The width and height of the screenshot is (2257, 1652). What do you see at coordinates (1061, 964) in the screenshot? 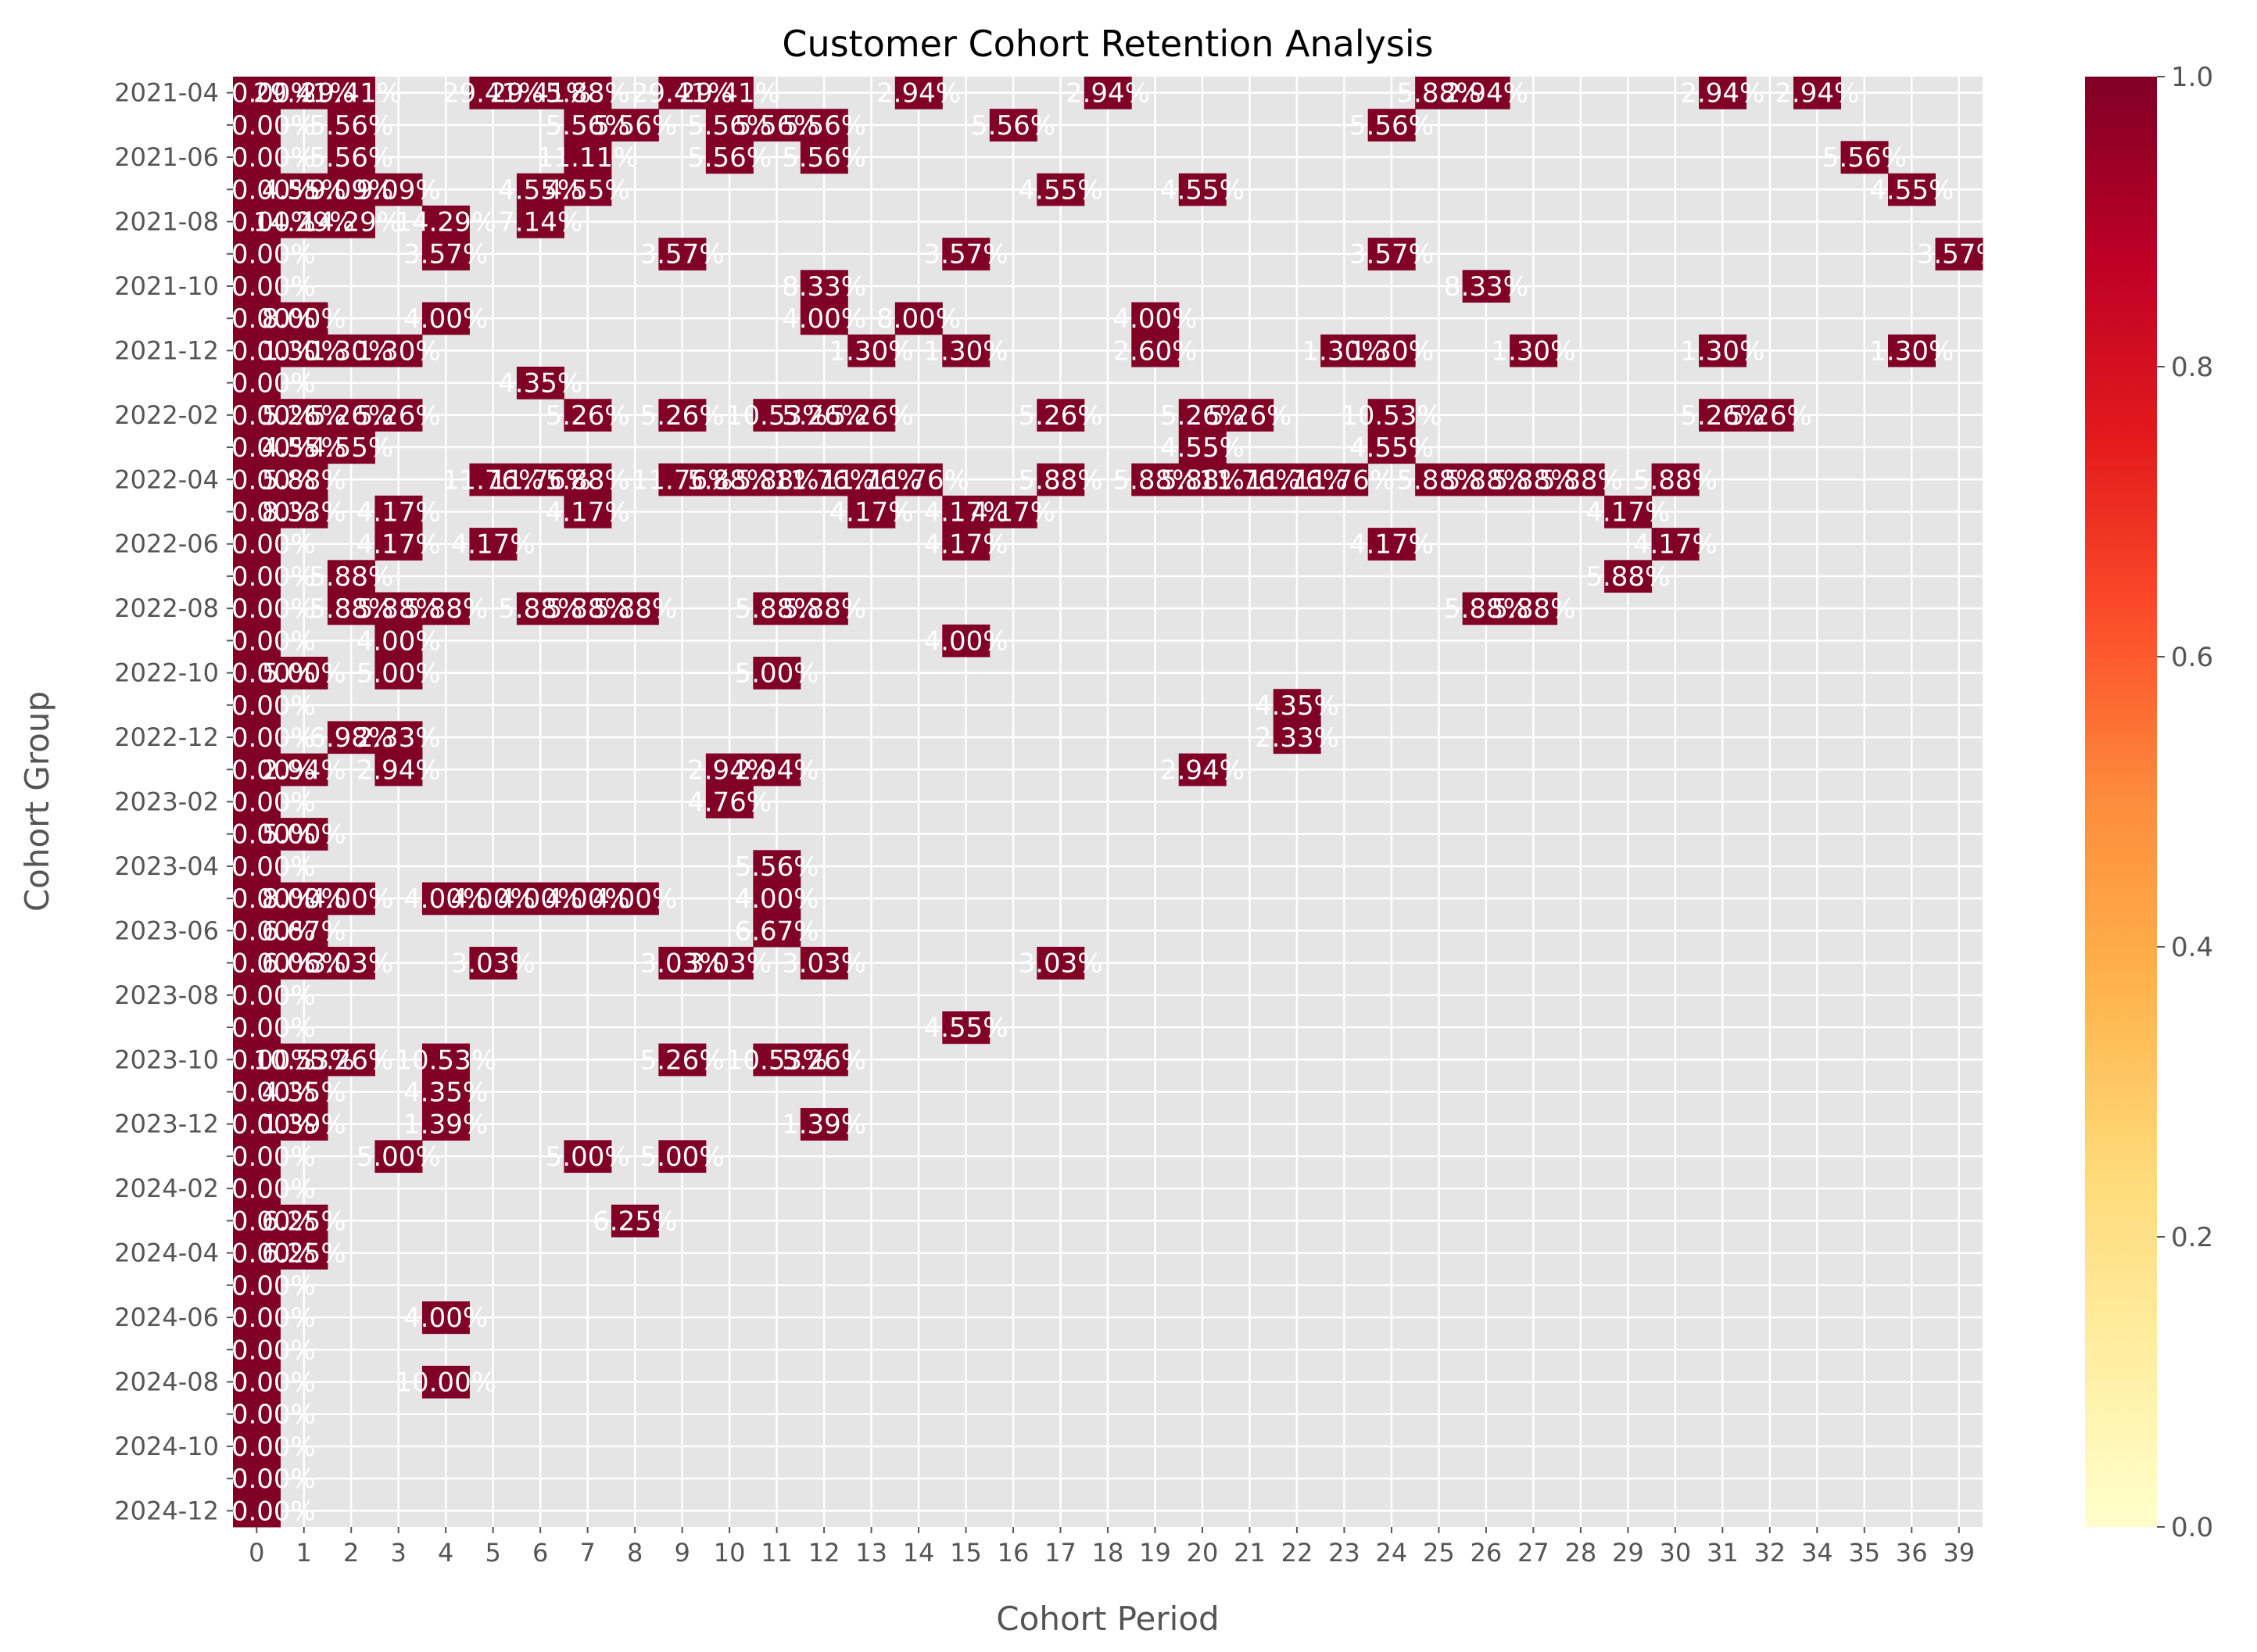
I see `cell-value-label: 3.03%` at bounding box center [1061, 964].